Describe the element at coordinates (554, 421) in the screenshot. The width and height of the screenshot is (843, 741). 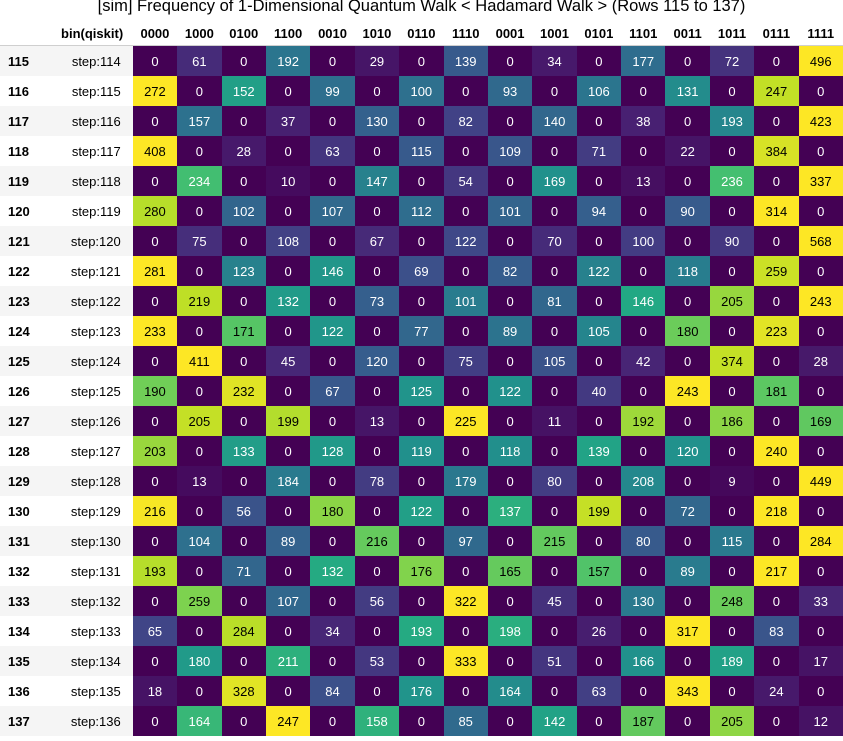
I see `heatmap-cell: 11` at that location.